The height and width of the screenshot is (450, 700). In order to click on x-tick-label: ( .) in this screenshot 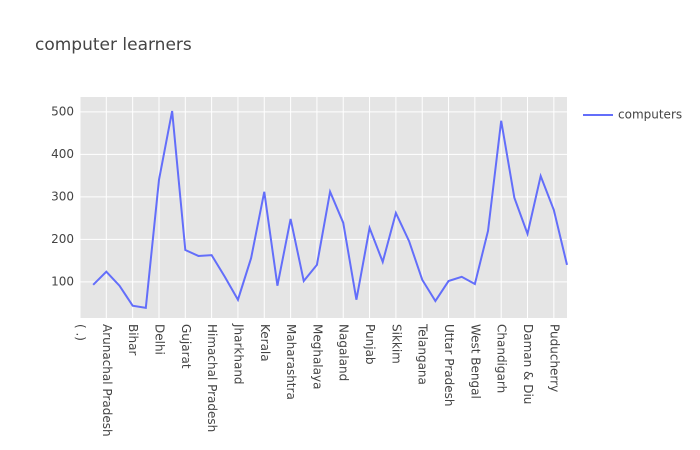, I will do `click(81, 332)`.